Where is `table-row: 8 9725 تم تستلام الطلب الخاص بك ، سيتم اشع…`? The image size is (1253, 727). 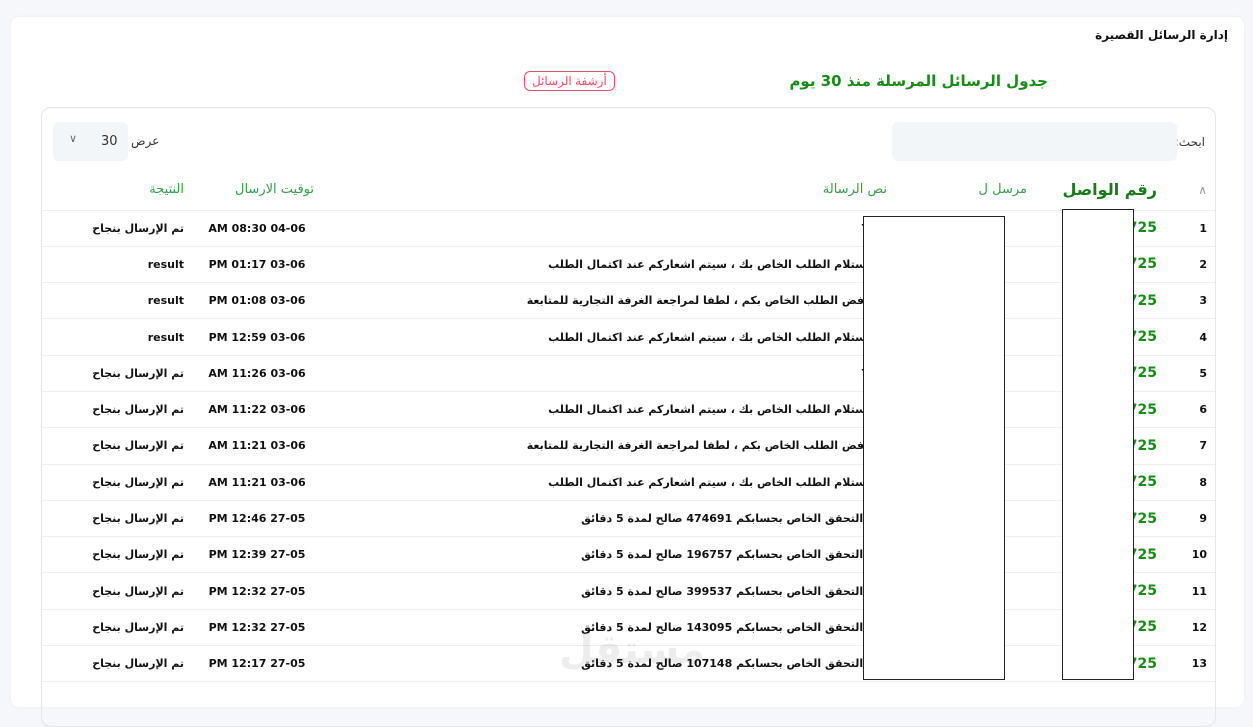
table-row: 8 9725 تم تستلام الطلب الخاص بك ، سيتم اشع… is located at coordinates (628, 482).